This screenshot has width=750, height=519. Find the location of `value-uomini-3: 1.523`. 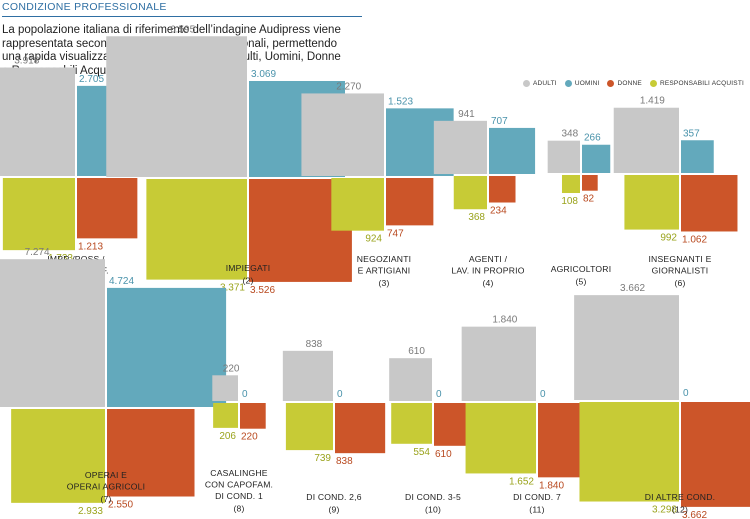

value-uomini-3: 1.523 is located at coordinates (400, 101).